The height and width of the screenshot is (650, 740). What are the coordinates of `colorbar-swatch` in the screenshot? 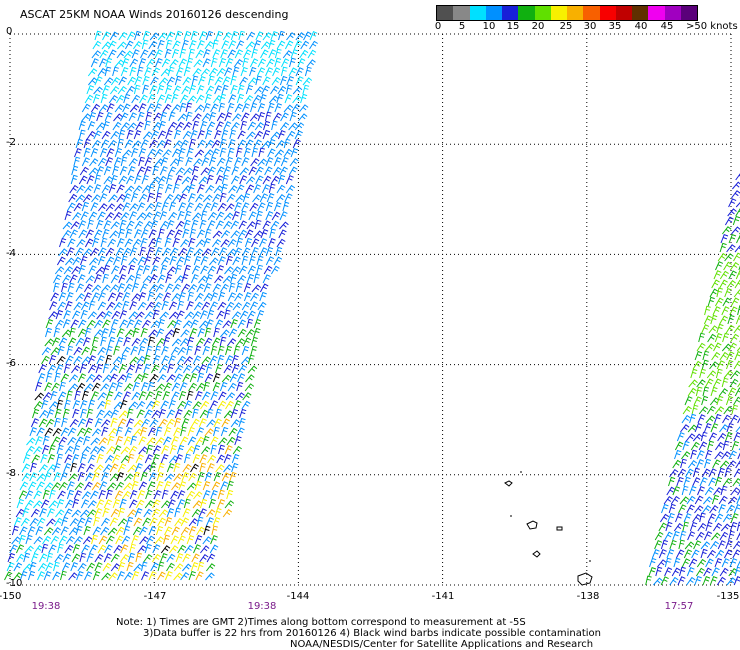 It's located at (510, 13).